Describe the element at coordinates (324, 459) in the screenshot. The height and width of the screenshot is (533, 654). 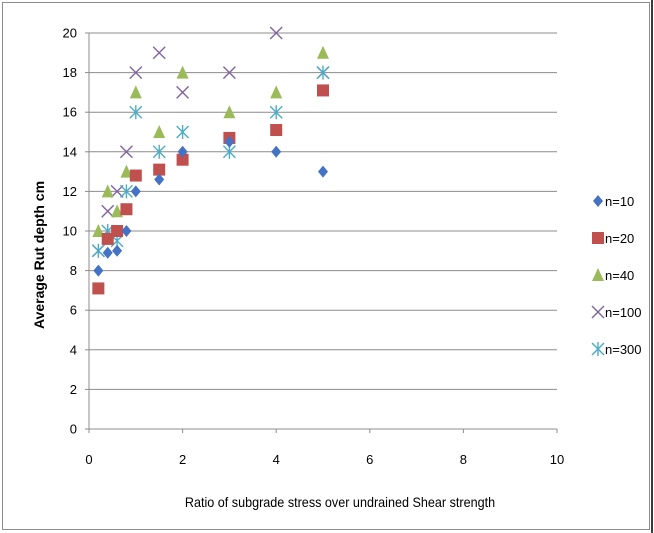
I see `x-tick-labels: 0 2 4 6 8 10` at that location.